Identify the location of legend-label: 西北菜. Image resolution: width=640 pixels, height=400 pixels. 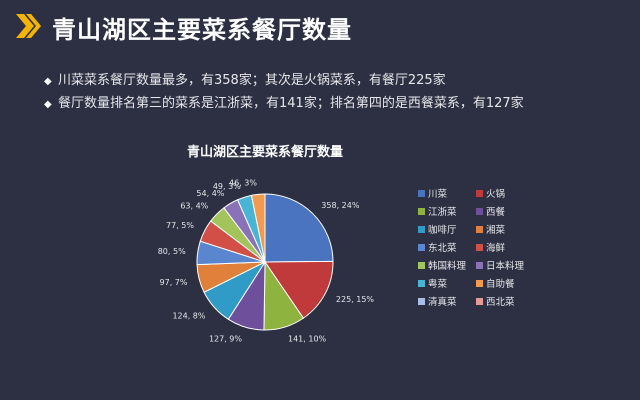
(500, 302).